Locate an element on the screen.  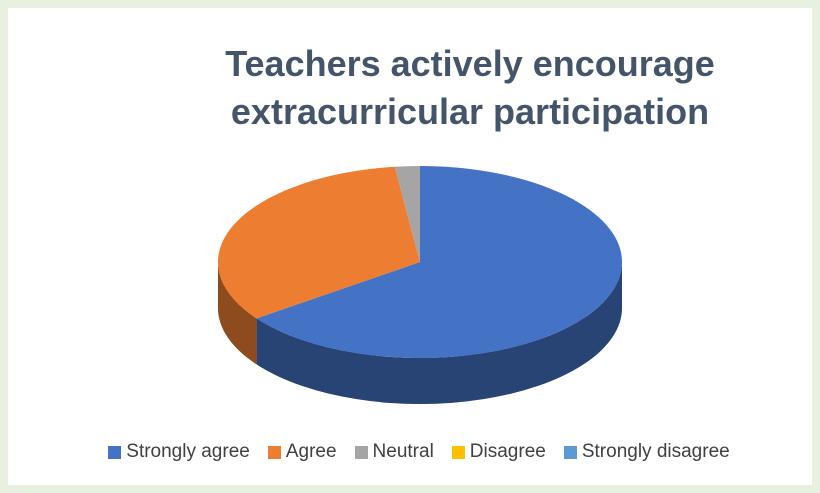
legend-item: Strongly disagree is located at coordinates (646, 452).